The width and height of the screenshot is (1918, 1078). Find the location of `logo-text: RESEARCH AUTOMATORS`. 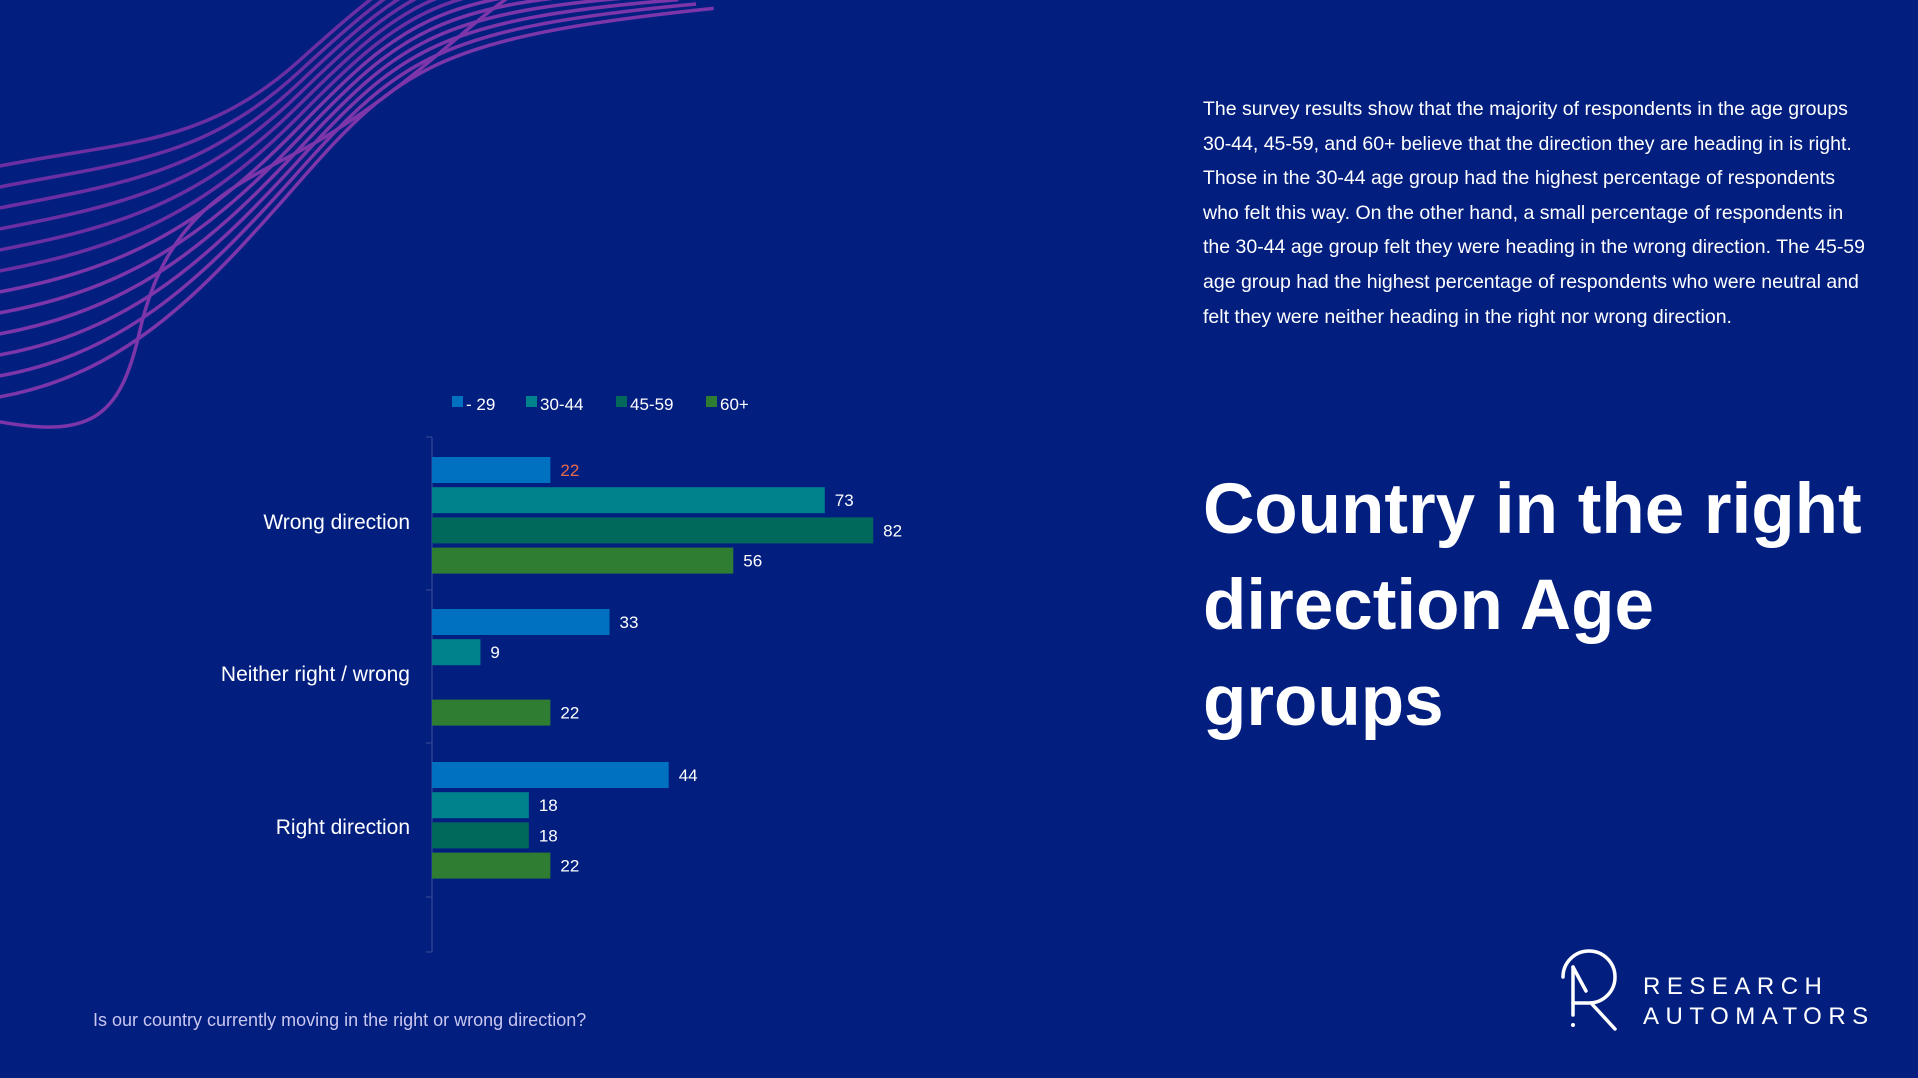

logo-text: RESEARCH AUTOMATORS is located at coordinates (1759, 1002).